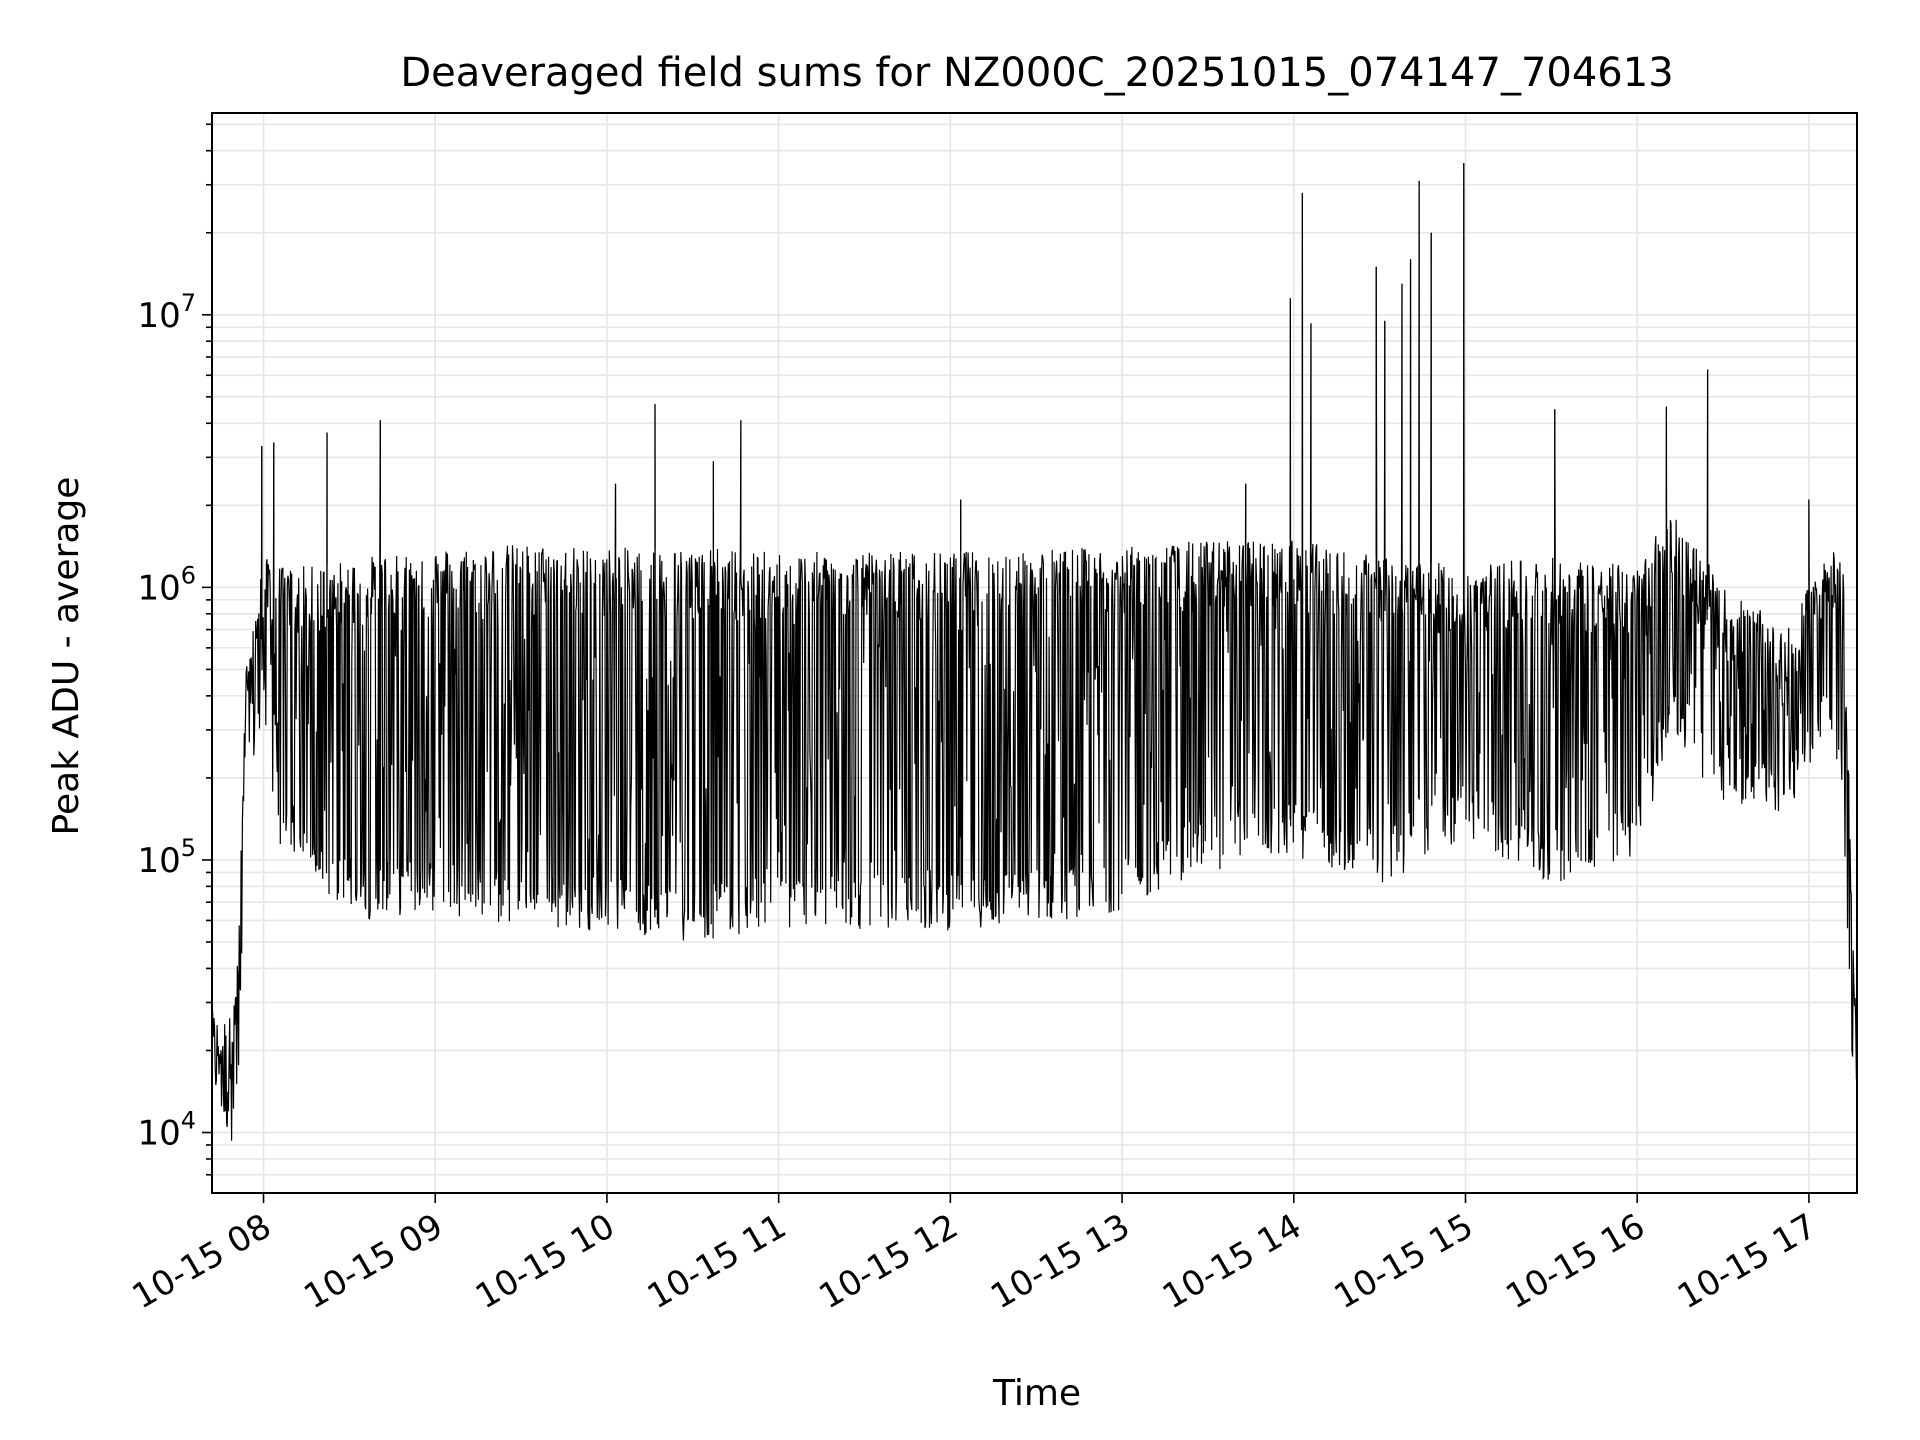  I want to click on x-tick-label: 10-15 17, so click(1747, 1261).